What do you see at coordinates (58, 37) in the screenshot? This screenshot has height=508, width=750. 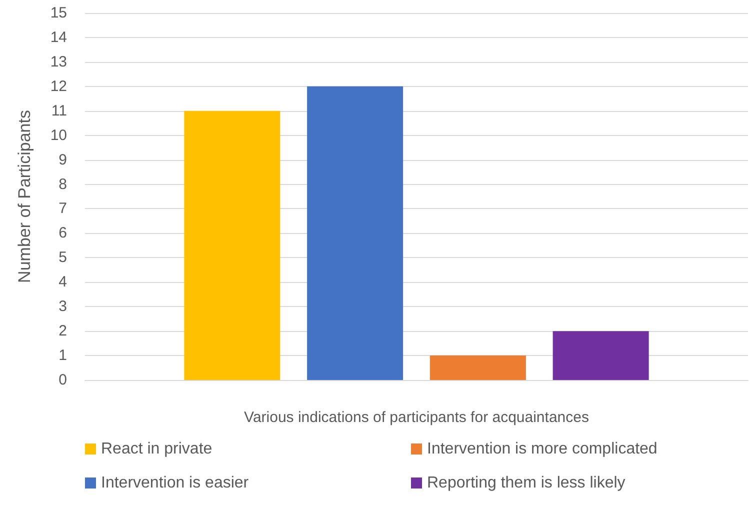 I see `y-tick-label: 14` at bounding box center [58, 37].